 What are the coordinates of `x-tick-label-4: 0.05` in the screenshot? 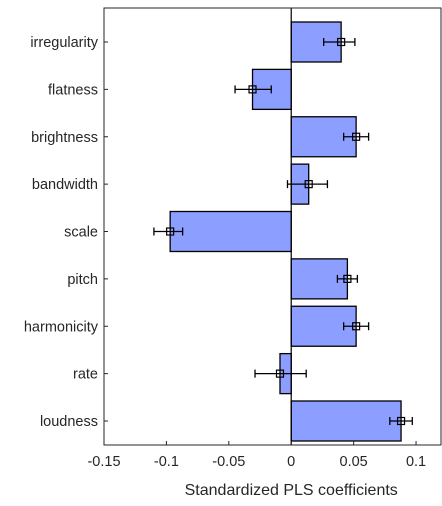 It's located at (354, 462).